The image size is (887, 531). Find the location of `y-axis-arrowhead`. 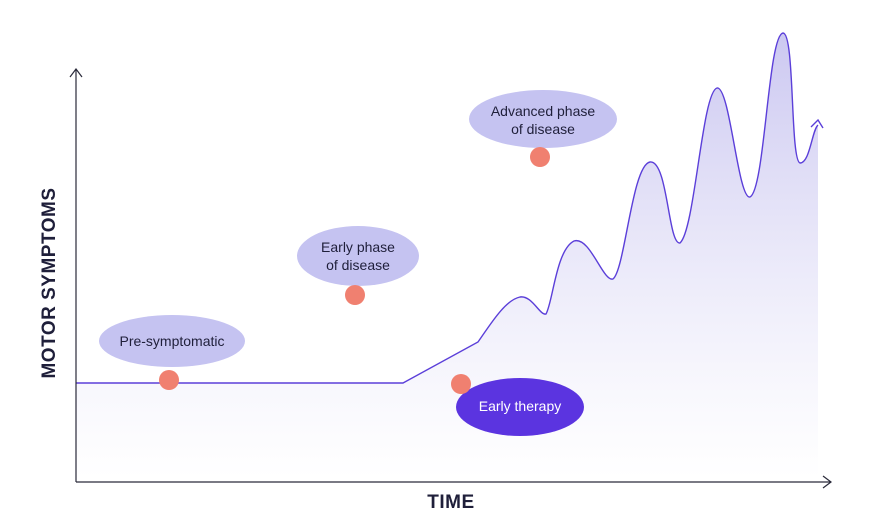

y-axis-arrowhead is located at coordinates (76, 73).